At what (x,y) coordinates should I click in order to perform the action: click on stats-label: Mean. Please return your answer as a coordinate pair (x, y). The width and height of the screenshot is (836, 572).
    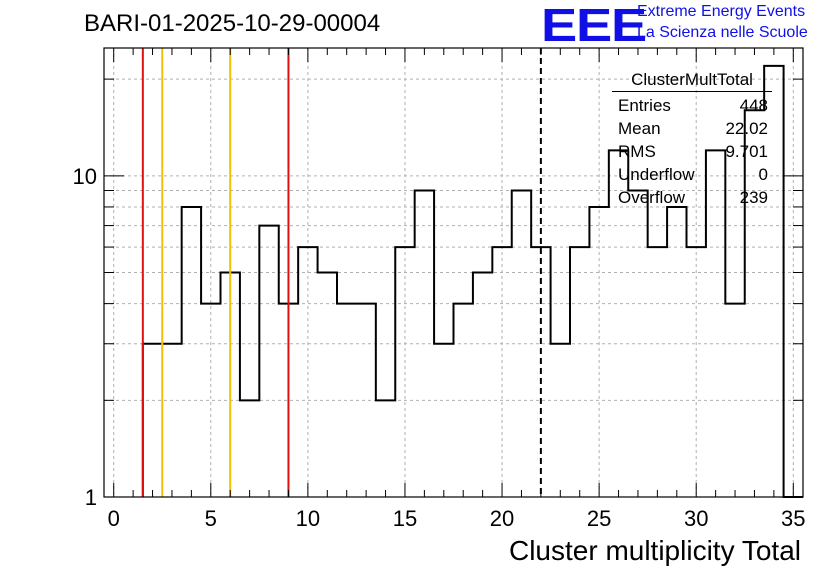
    Looking at the image, I should click on (639, 128).